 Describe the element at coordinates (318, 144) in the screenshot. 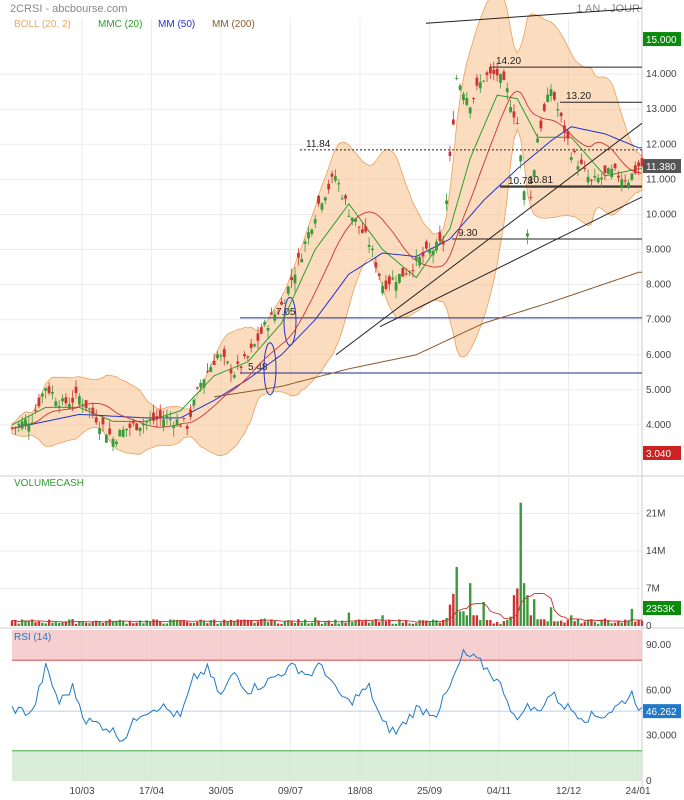

I see `level-label: 11.84` at that location.